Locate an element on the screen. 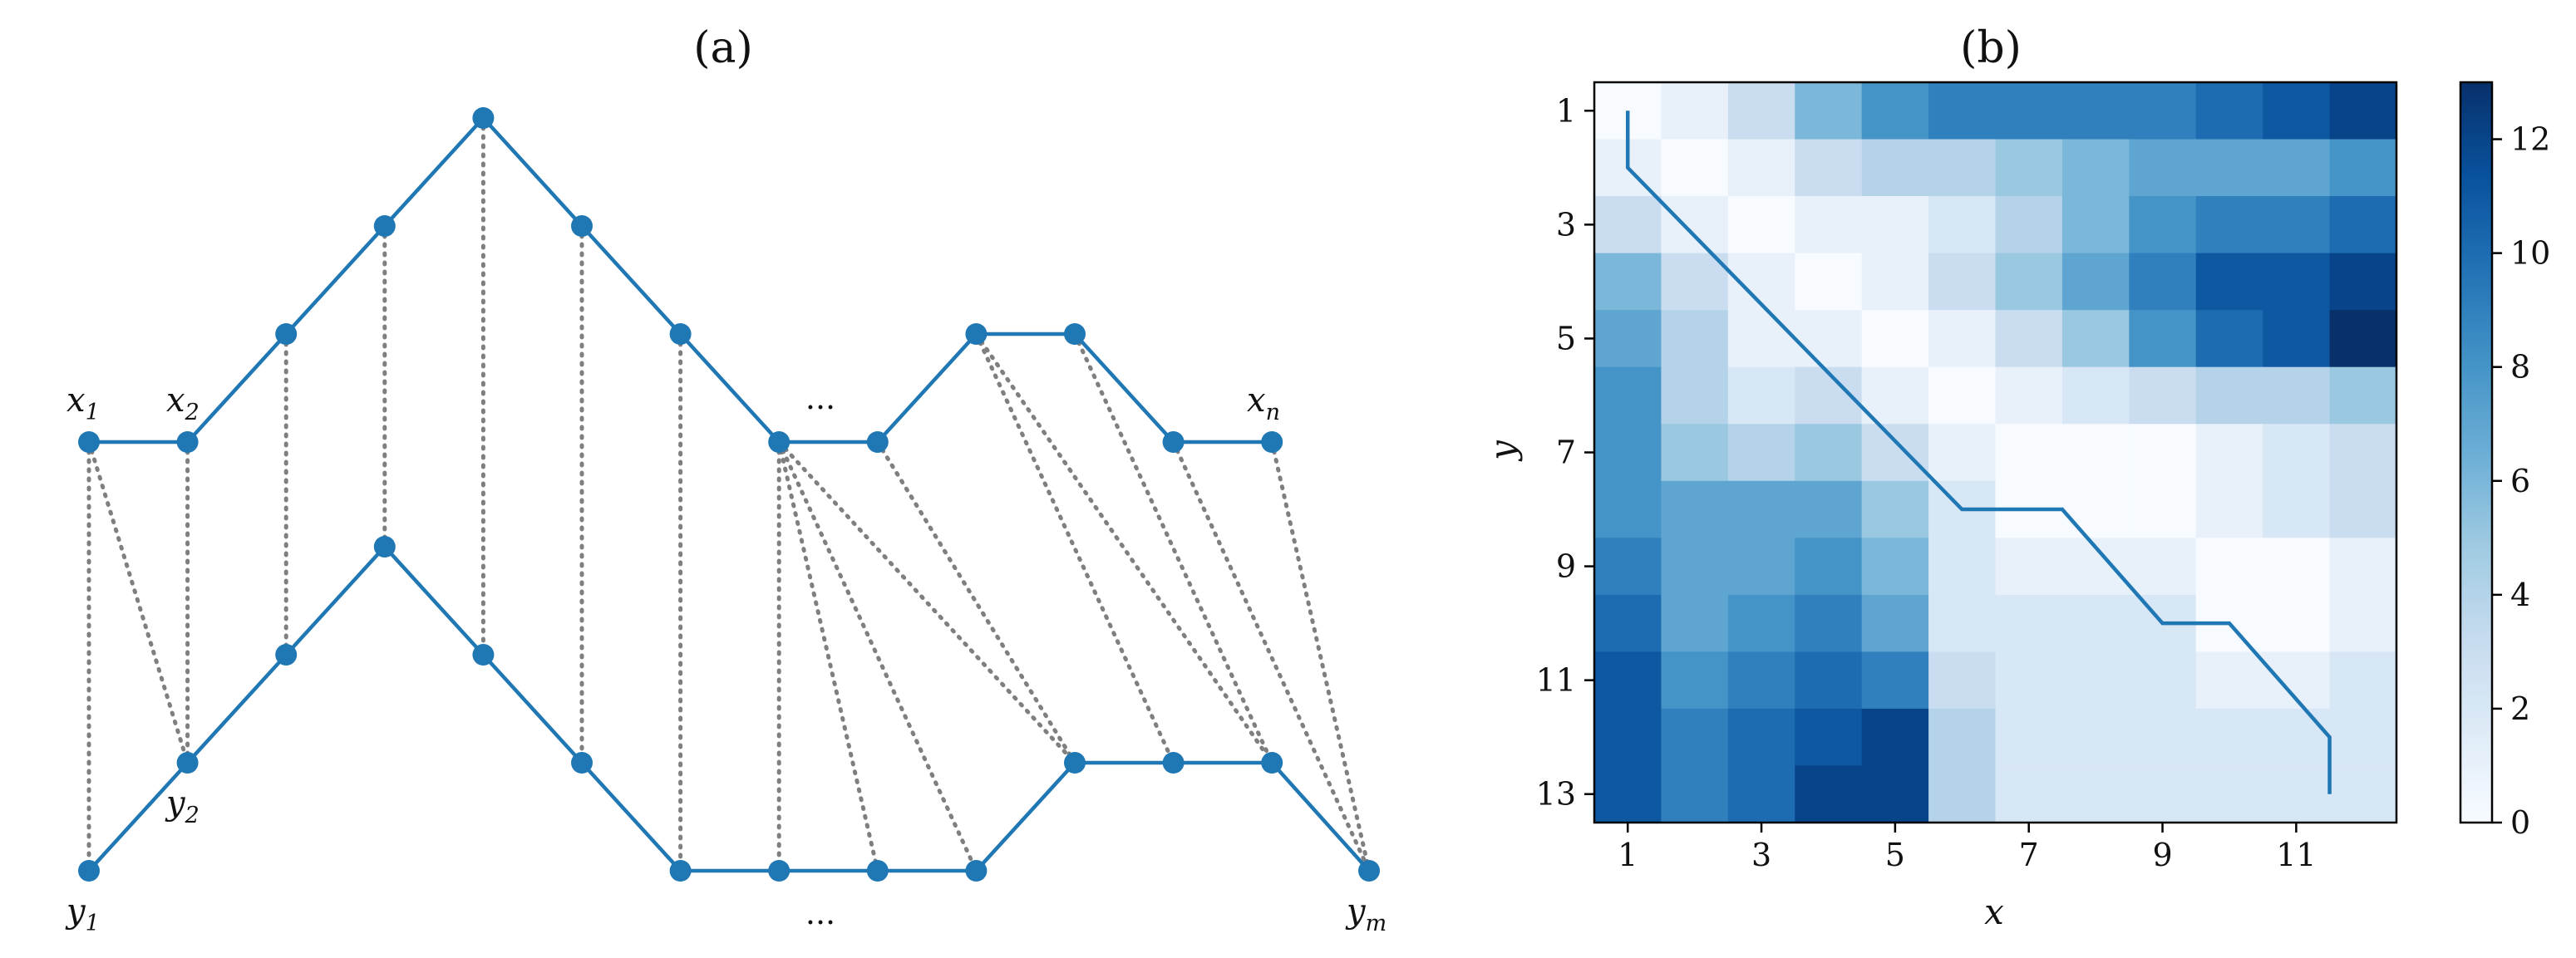  label-y1: y1 is located at coordinates (82, 914).